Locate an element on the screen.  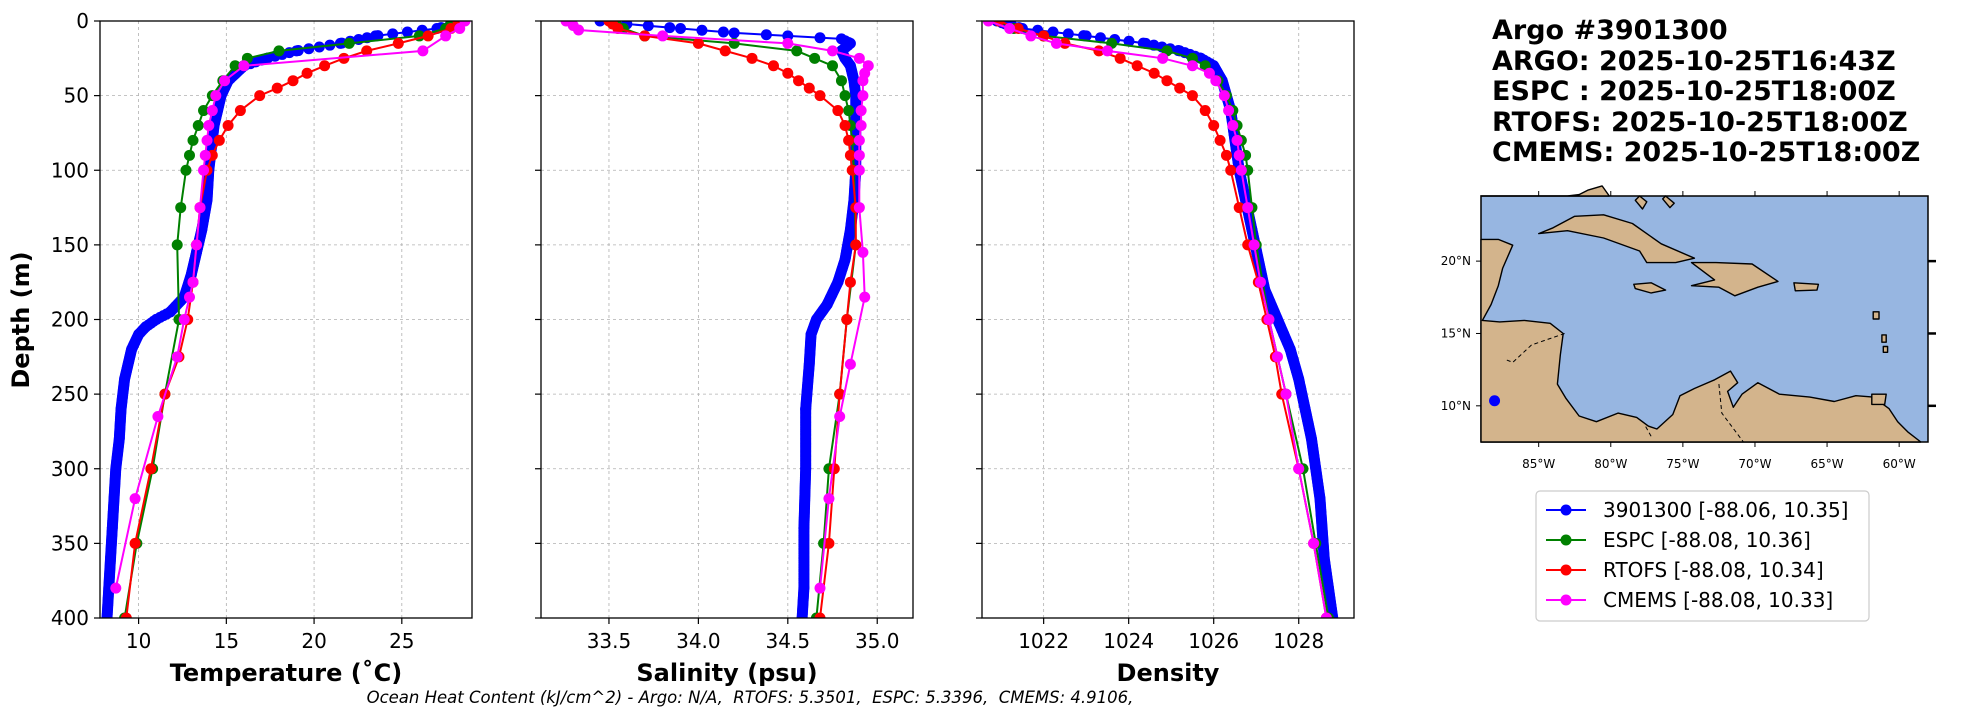
legend-frame is located at coordinates (1702, 556).